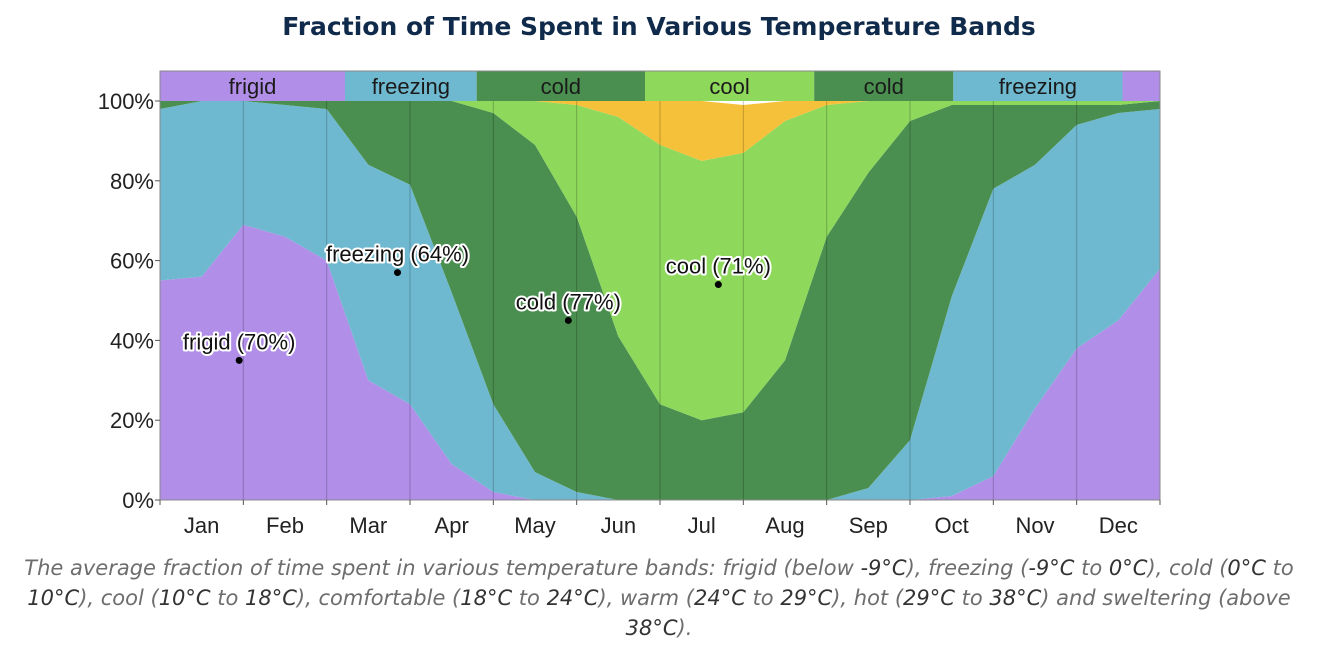 The height and width of the screenshot is (662, 1318). Describe the element at coordinates (868, 598) in the screenshot. I see `caption-text: ), hot (` at that location.